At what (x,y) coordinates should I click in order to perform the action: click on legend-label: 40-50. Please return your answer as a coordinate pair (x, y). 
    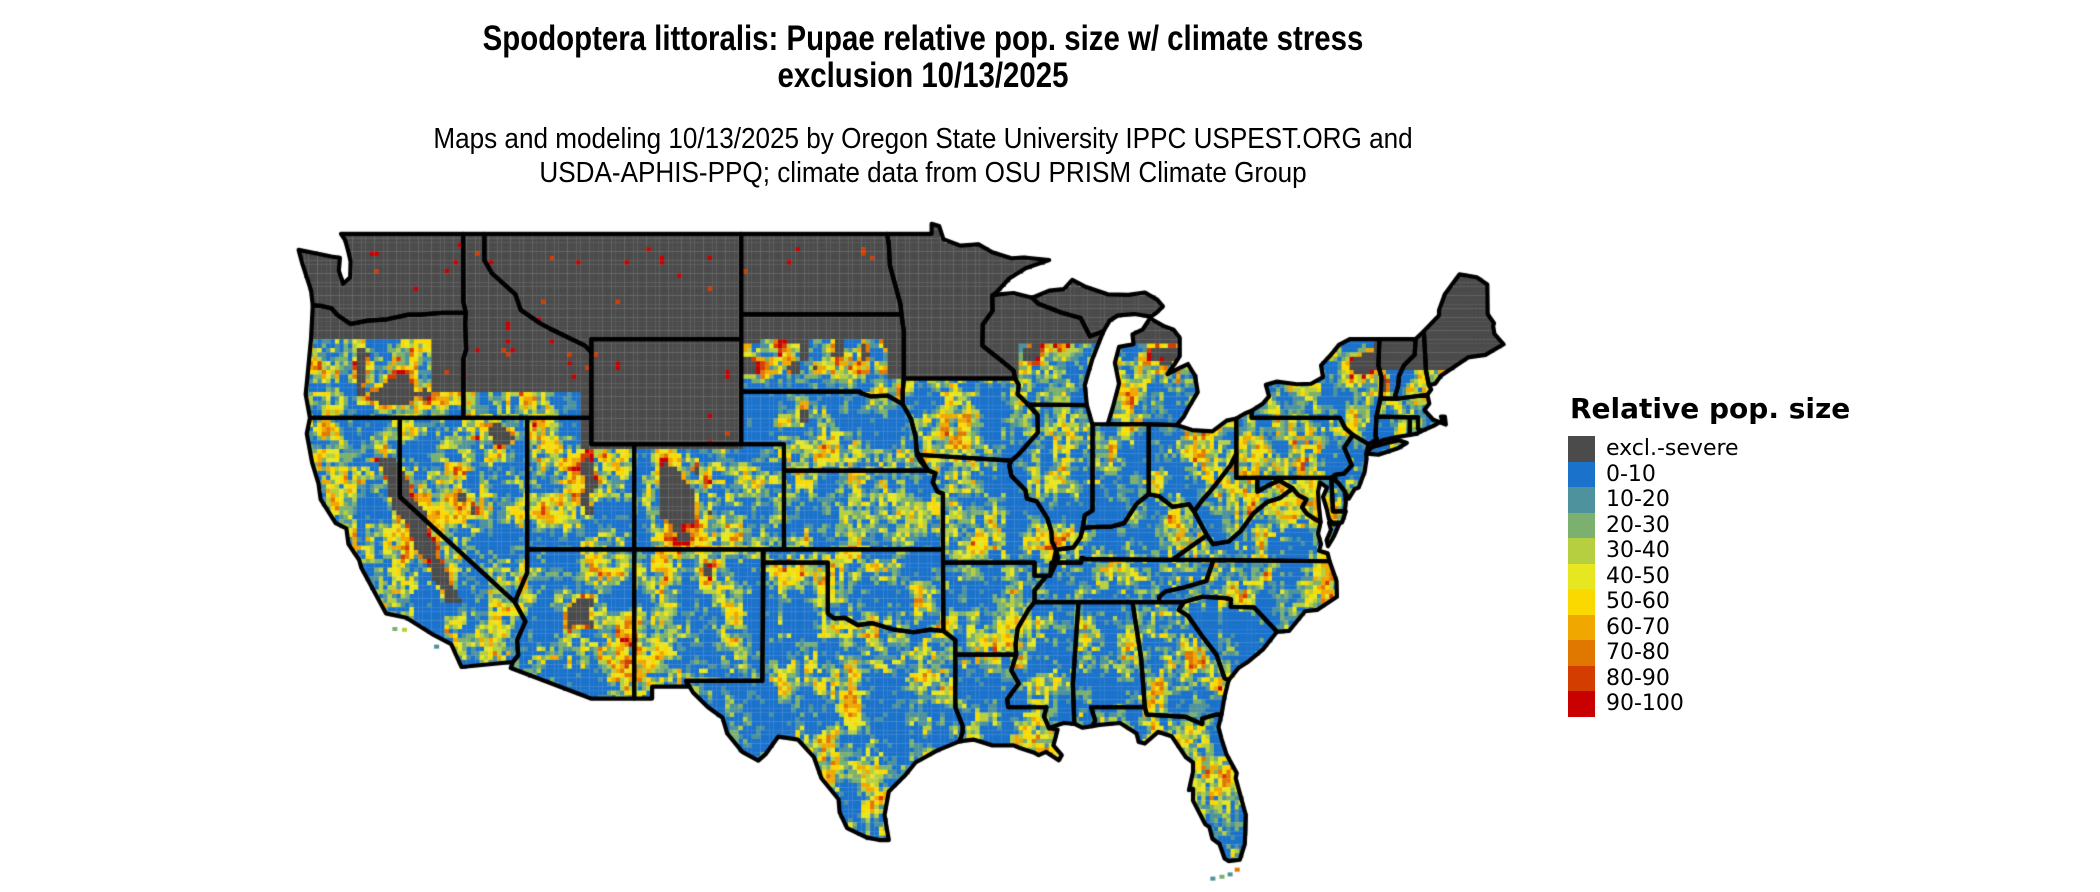
    Looking at the image, I should click on (1638, 576).